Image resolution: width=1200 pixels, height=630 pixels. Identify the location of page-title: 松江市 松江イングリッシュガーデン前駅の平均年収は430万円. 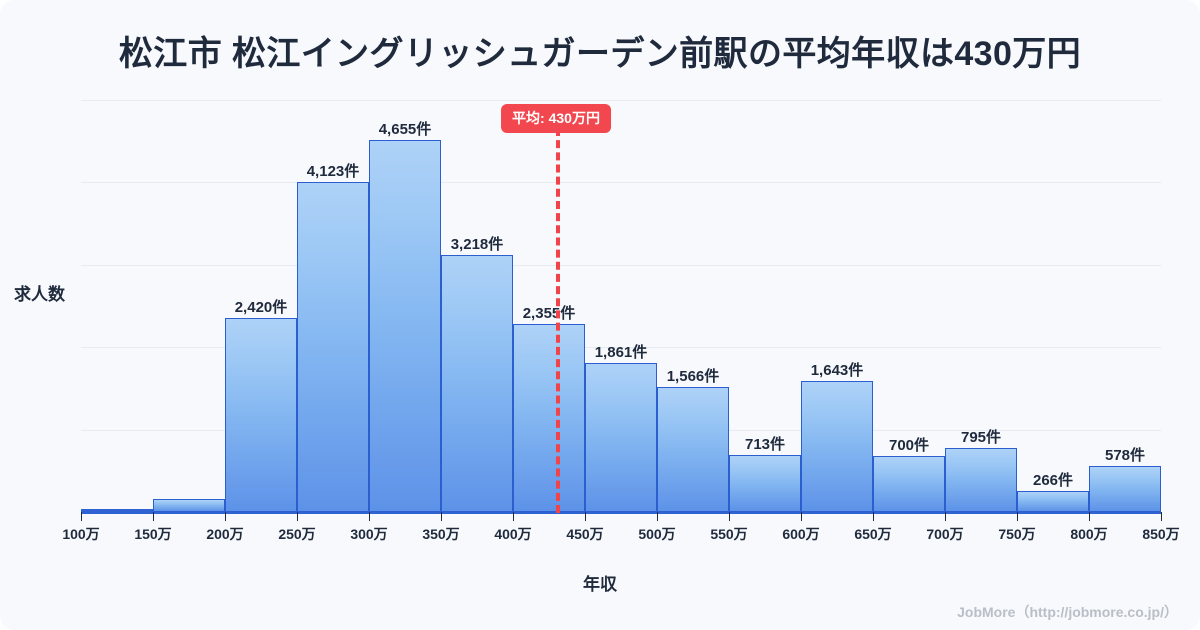
(600, 54).